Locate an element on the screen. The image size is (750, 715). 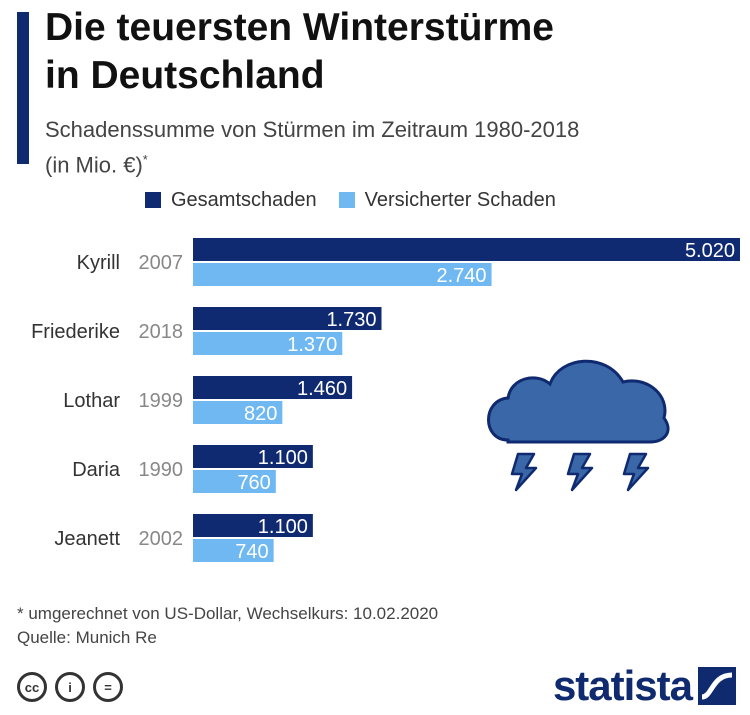
storm-cloud-icon is located at coordinates (578, 425).